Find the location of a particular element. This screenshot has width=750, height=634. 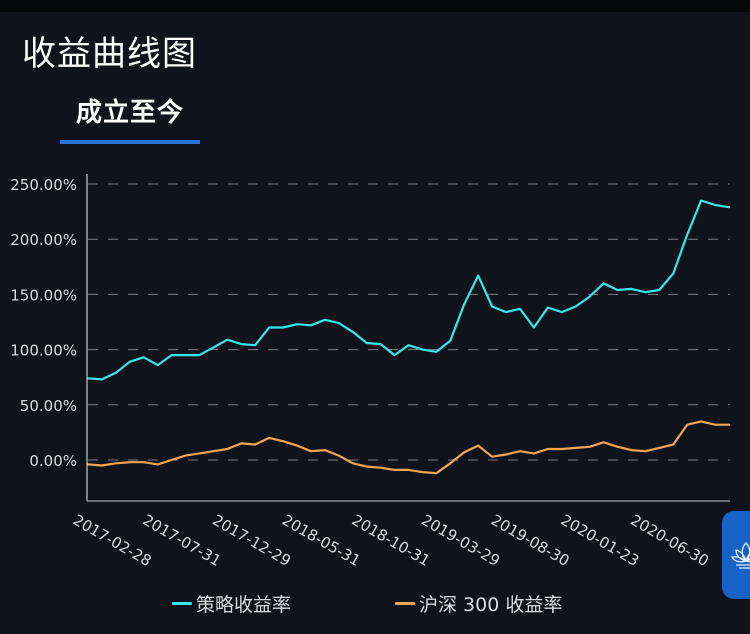

x-axis-tick-label: 2017-02-28 is located at coordinates (112, 540).